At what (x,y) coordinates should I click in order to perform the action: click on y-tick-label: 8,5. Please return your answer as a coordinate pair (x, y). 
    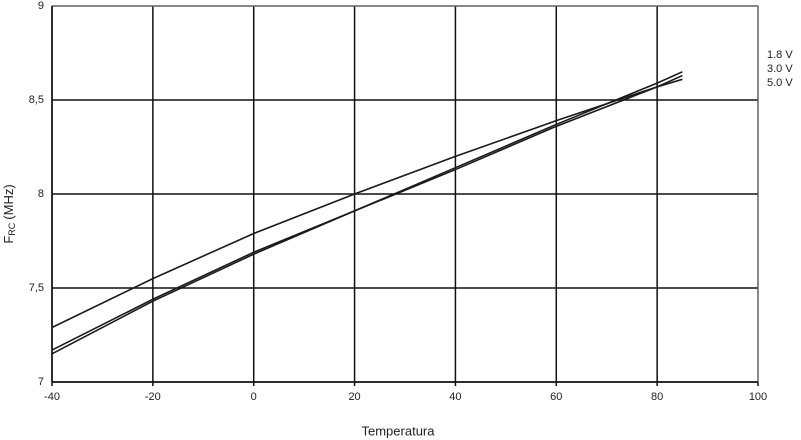
    Looking at the image, I should click on (36, 100).